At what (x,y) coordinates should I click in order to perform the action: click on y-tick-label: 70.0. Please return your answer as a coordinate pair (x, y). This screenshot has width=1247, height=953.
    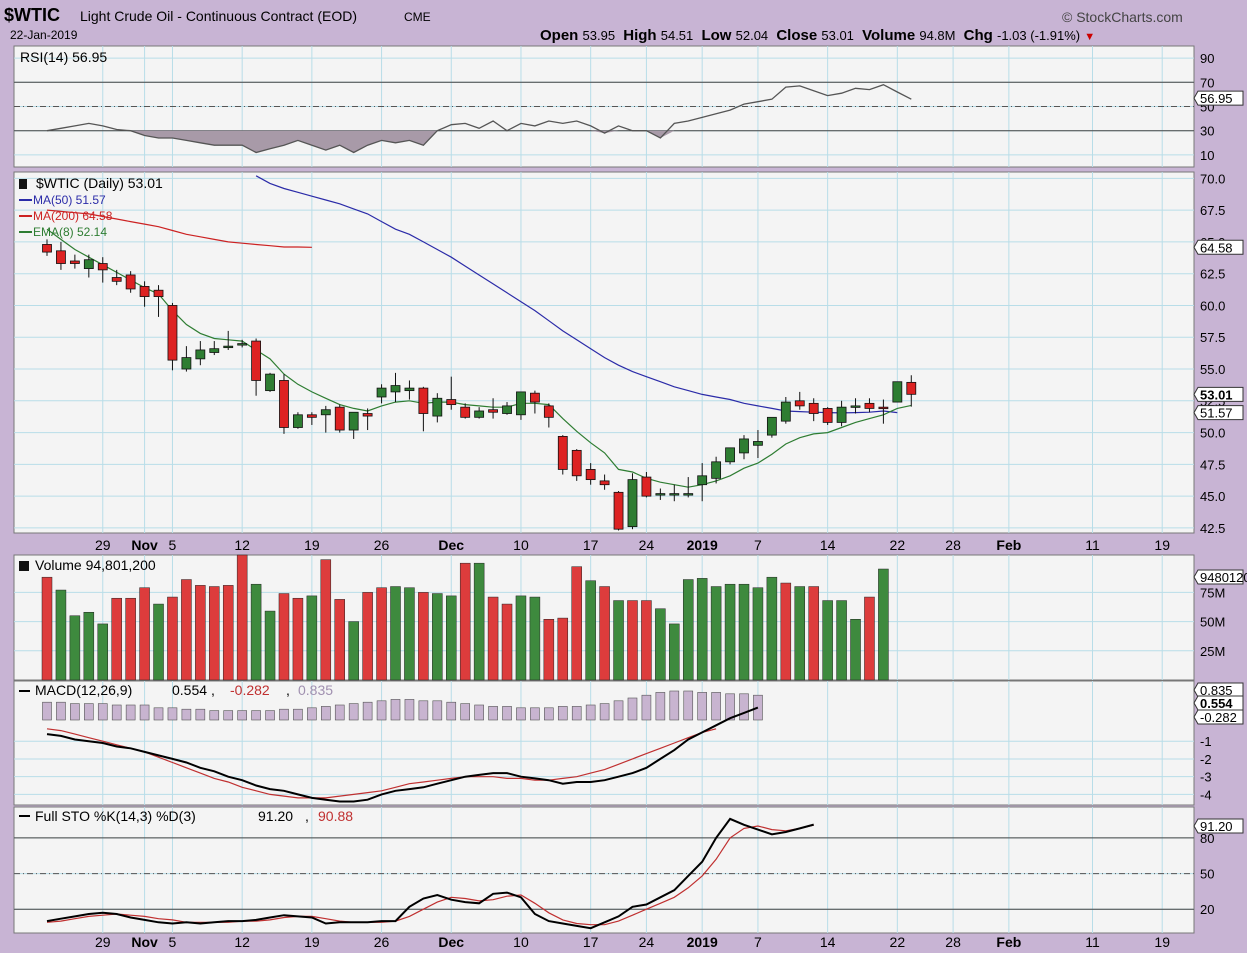
    Looking at the image, I should click on (1212, 178).